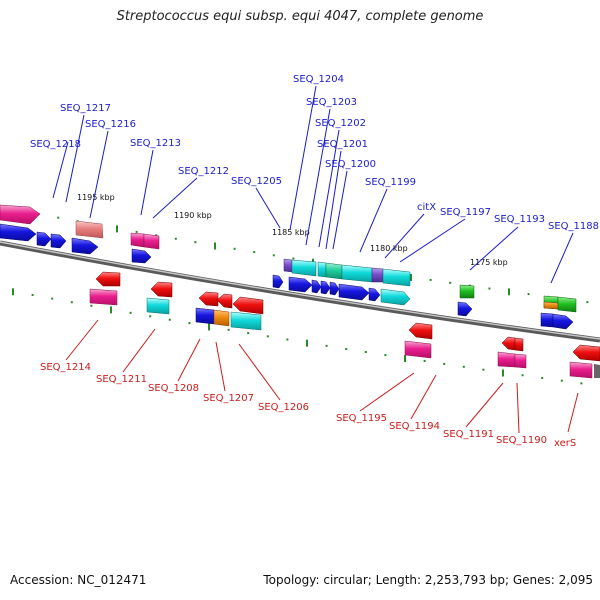  What do you see at coordinates (110, 124) in the screenshot?
I see `label-seq-1216: SEQ_1216` at bounding box center [110, 124].